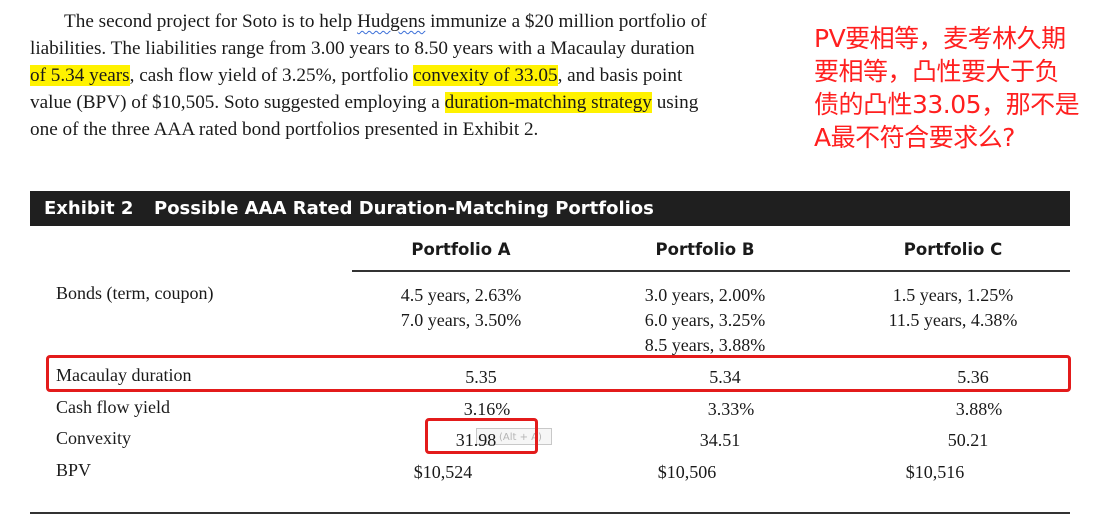  Describe the element at coordinates (461, 320) in the screenshot. I see `bond-a-2: 7.0 years, 3.50%` at that location.